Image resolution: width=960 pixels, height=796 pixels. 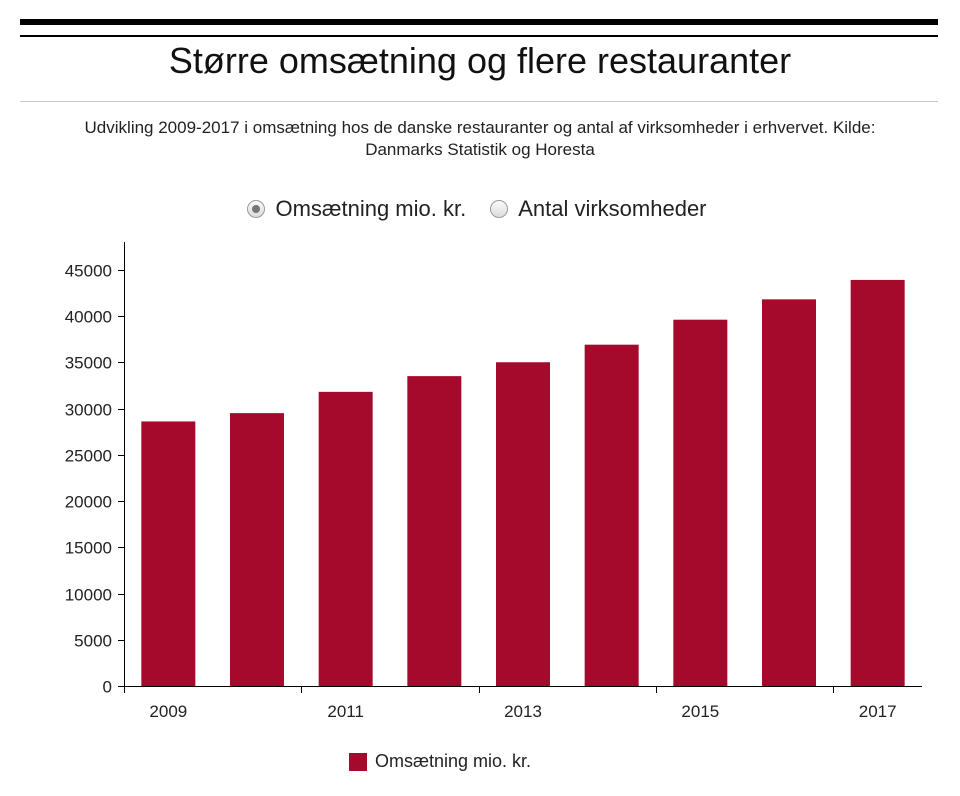 What do you see at coordinates (88, 317) in the screenshot?
I see `y-tick-label-40000: 40000` at bounding box center [88, 317].